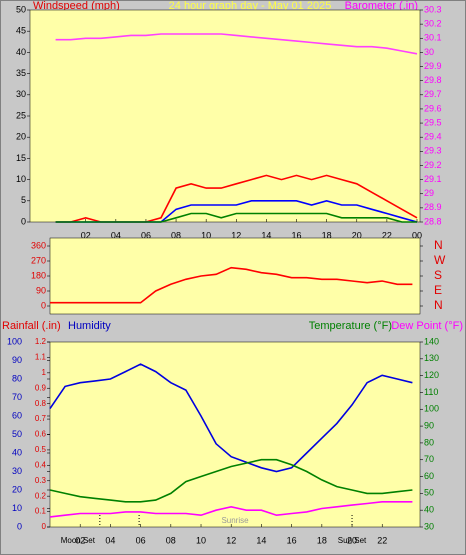 The height and width of the screenshot is (555, 466). What do you see at coordinates (440, 260) in the screenshot?
I see `tick-label: W` at bounding box center [440, 260].